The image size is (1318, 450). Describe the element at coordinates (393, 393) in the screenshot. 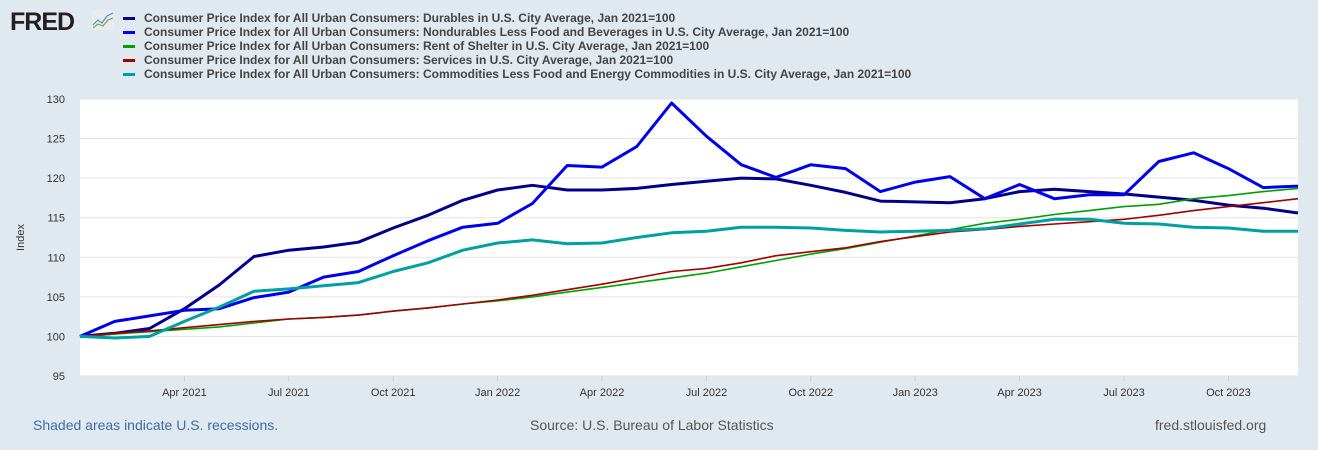

I see `x-tick-label: Oct 2021` at that location.